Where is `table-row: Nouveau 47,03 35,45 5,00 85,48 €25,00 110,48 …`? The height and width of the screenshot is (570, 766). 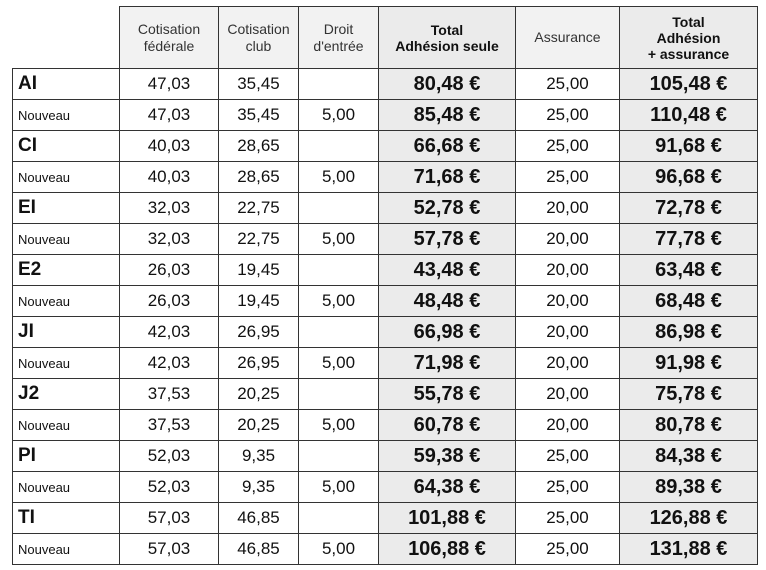
table-row: Nouveau 47,03 35,45 5,00 85,48 €25,00 110,48 … is located at coordinates (385, 115).